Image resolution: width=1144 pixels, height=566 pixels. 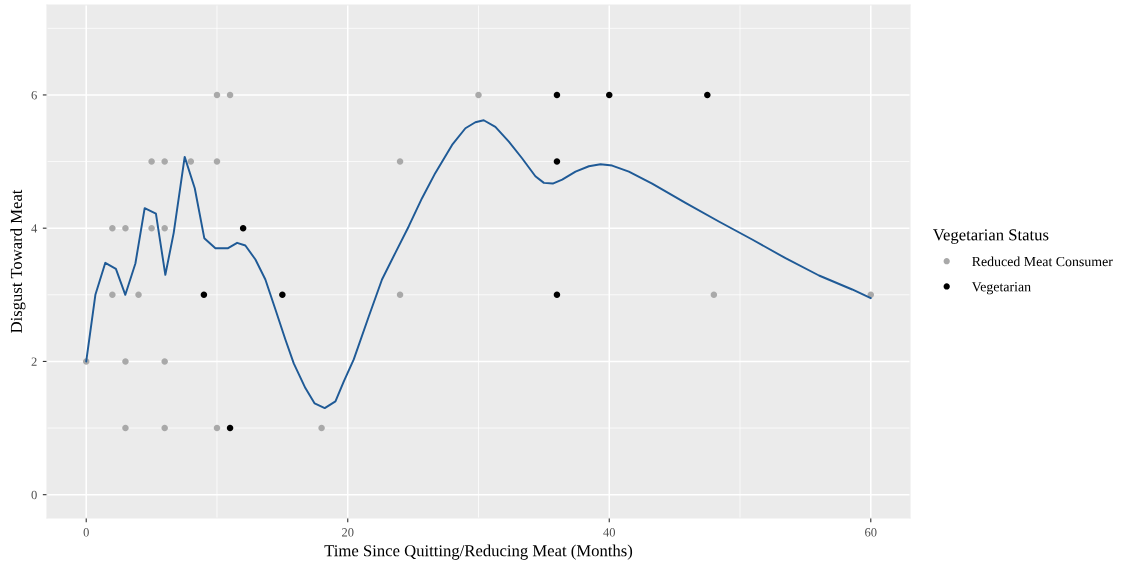 I want to click on legend-label: Reduced Meat Consumer, so click(x=1042, y=261).